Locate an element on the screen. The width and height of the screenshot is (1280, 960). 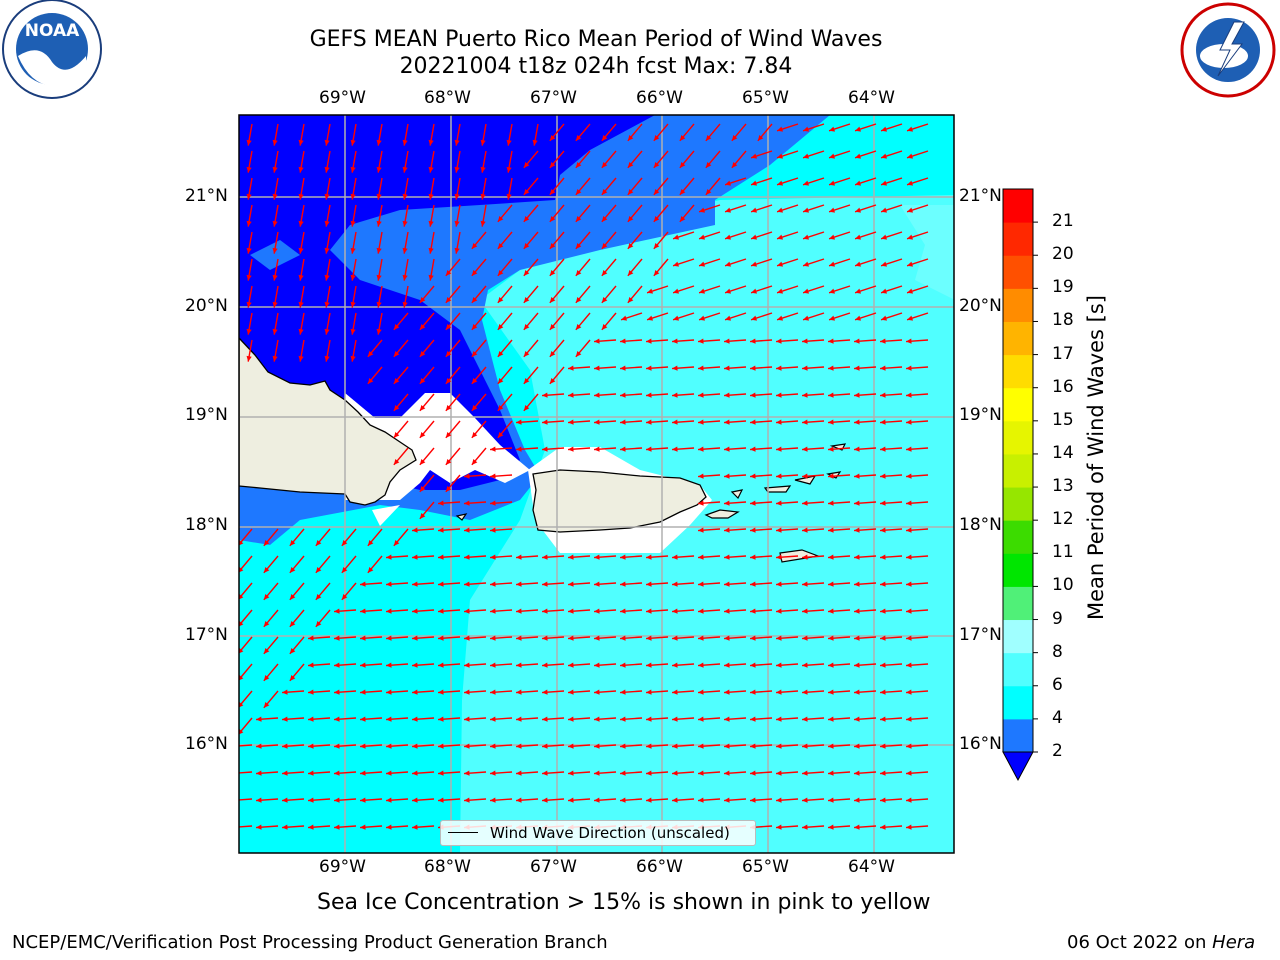
lon-label-bottom: 66°W is located at coordinates (659, 867).